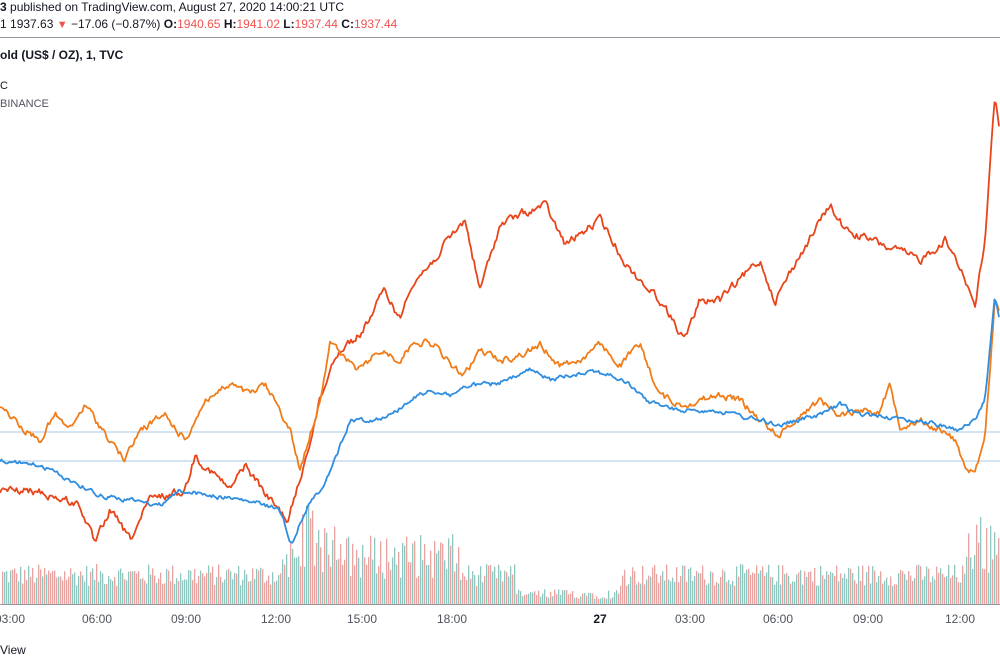 This screenshot has width=1000, height=660. What do you see at coordinates (501, 554) in the screenshot?
I see `volume-bars` at bounding box center [501, 554].